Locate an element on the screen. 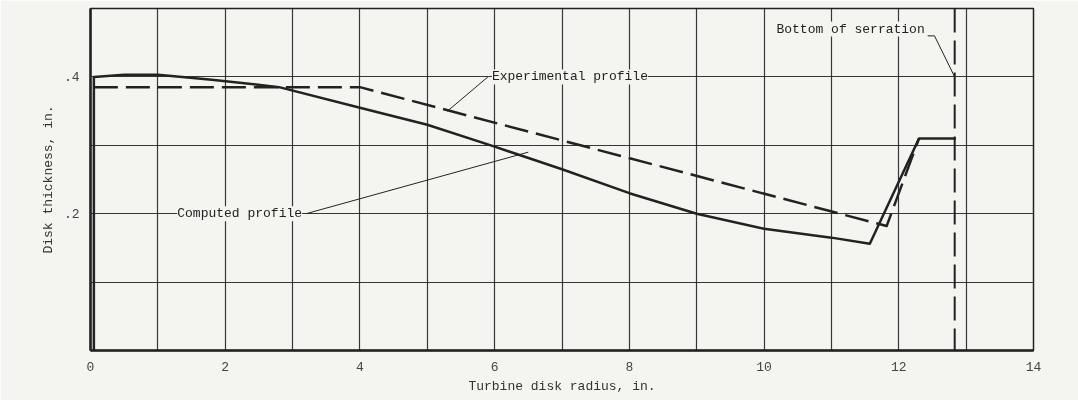 The image size is (1078, 400). x-tick-label: 2 is located at coordinates (225, 367).